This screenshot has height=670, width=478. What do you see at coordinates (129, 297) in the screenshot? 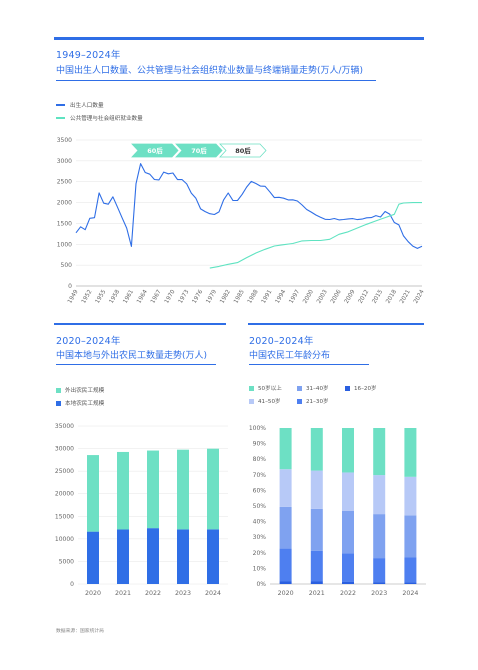
I see `x-tick-label: 1961` at bounding box center [129, 297].